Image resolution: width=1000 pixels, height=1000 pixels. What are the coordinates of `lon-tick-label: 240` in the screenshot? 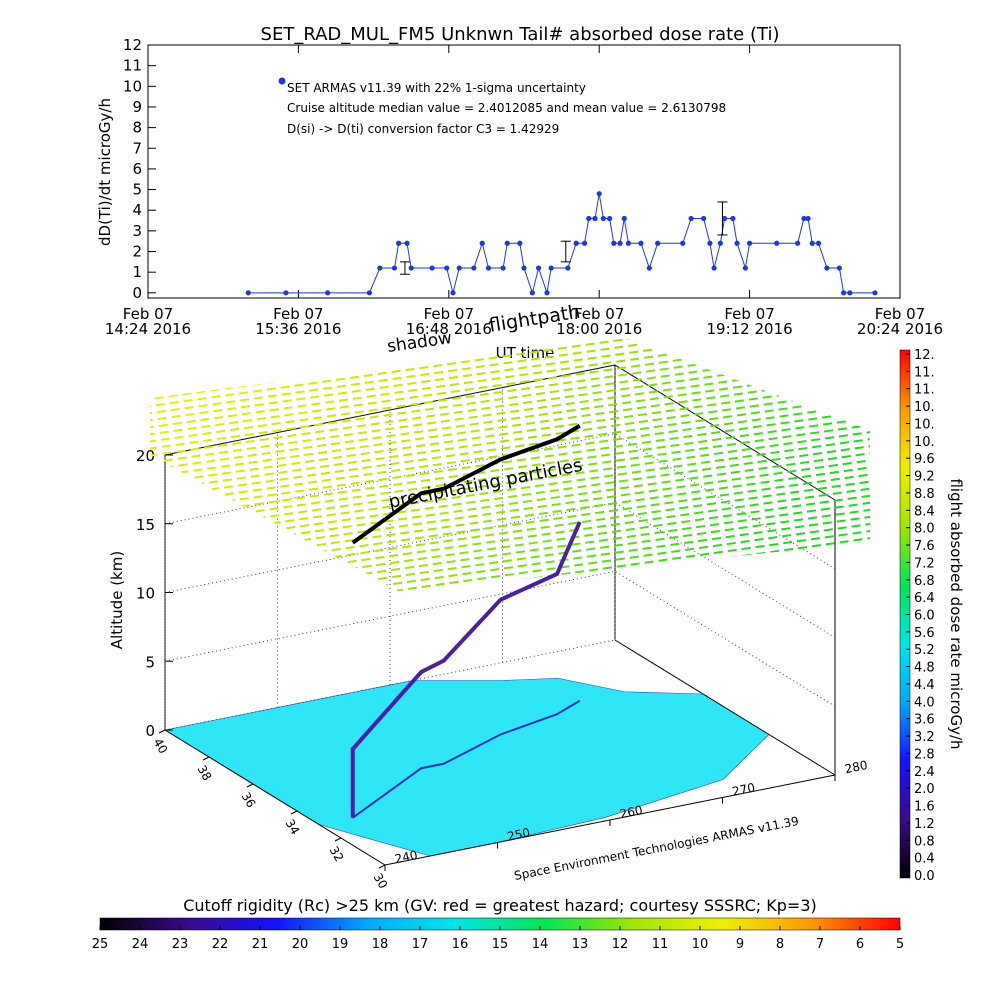 It's located at (406, 857).